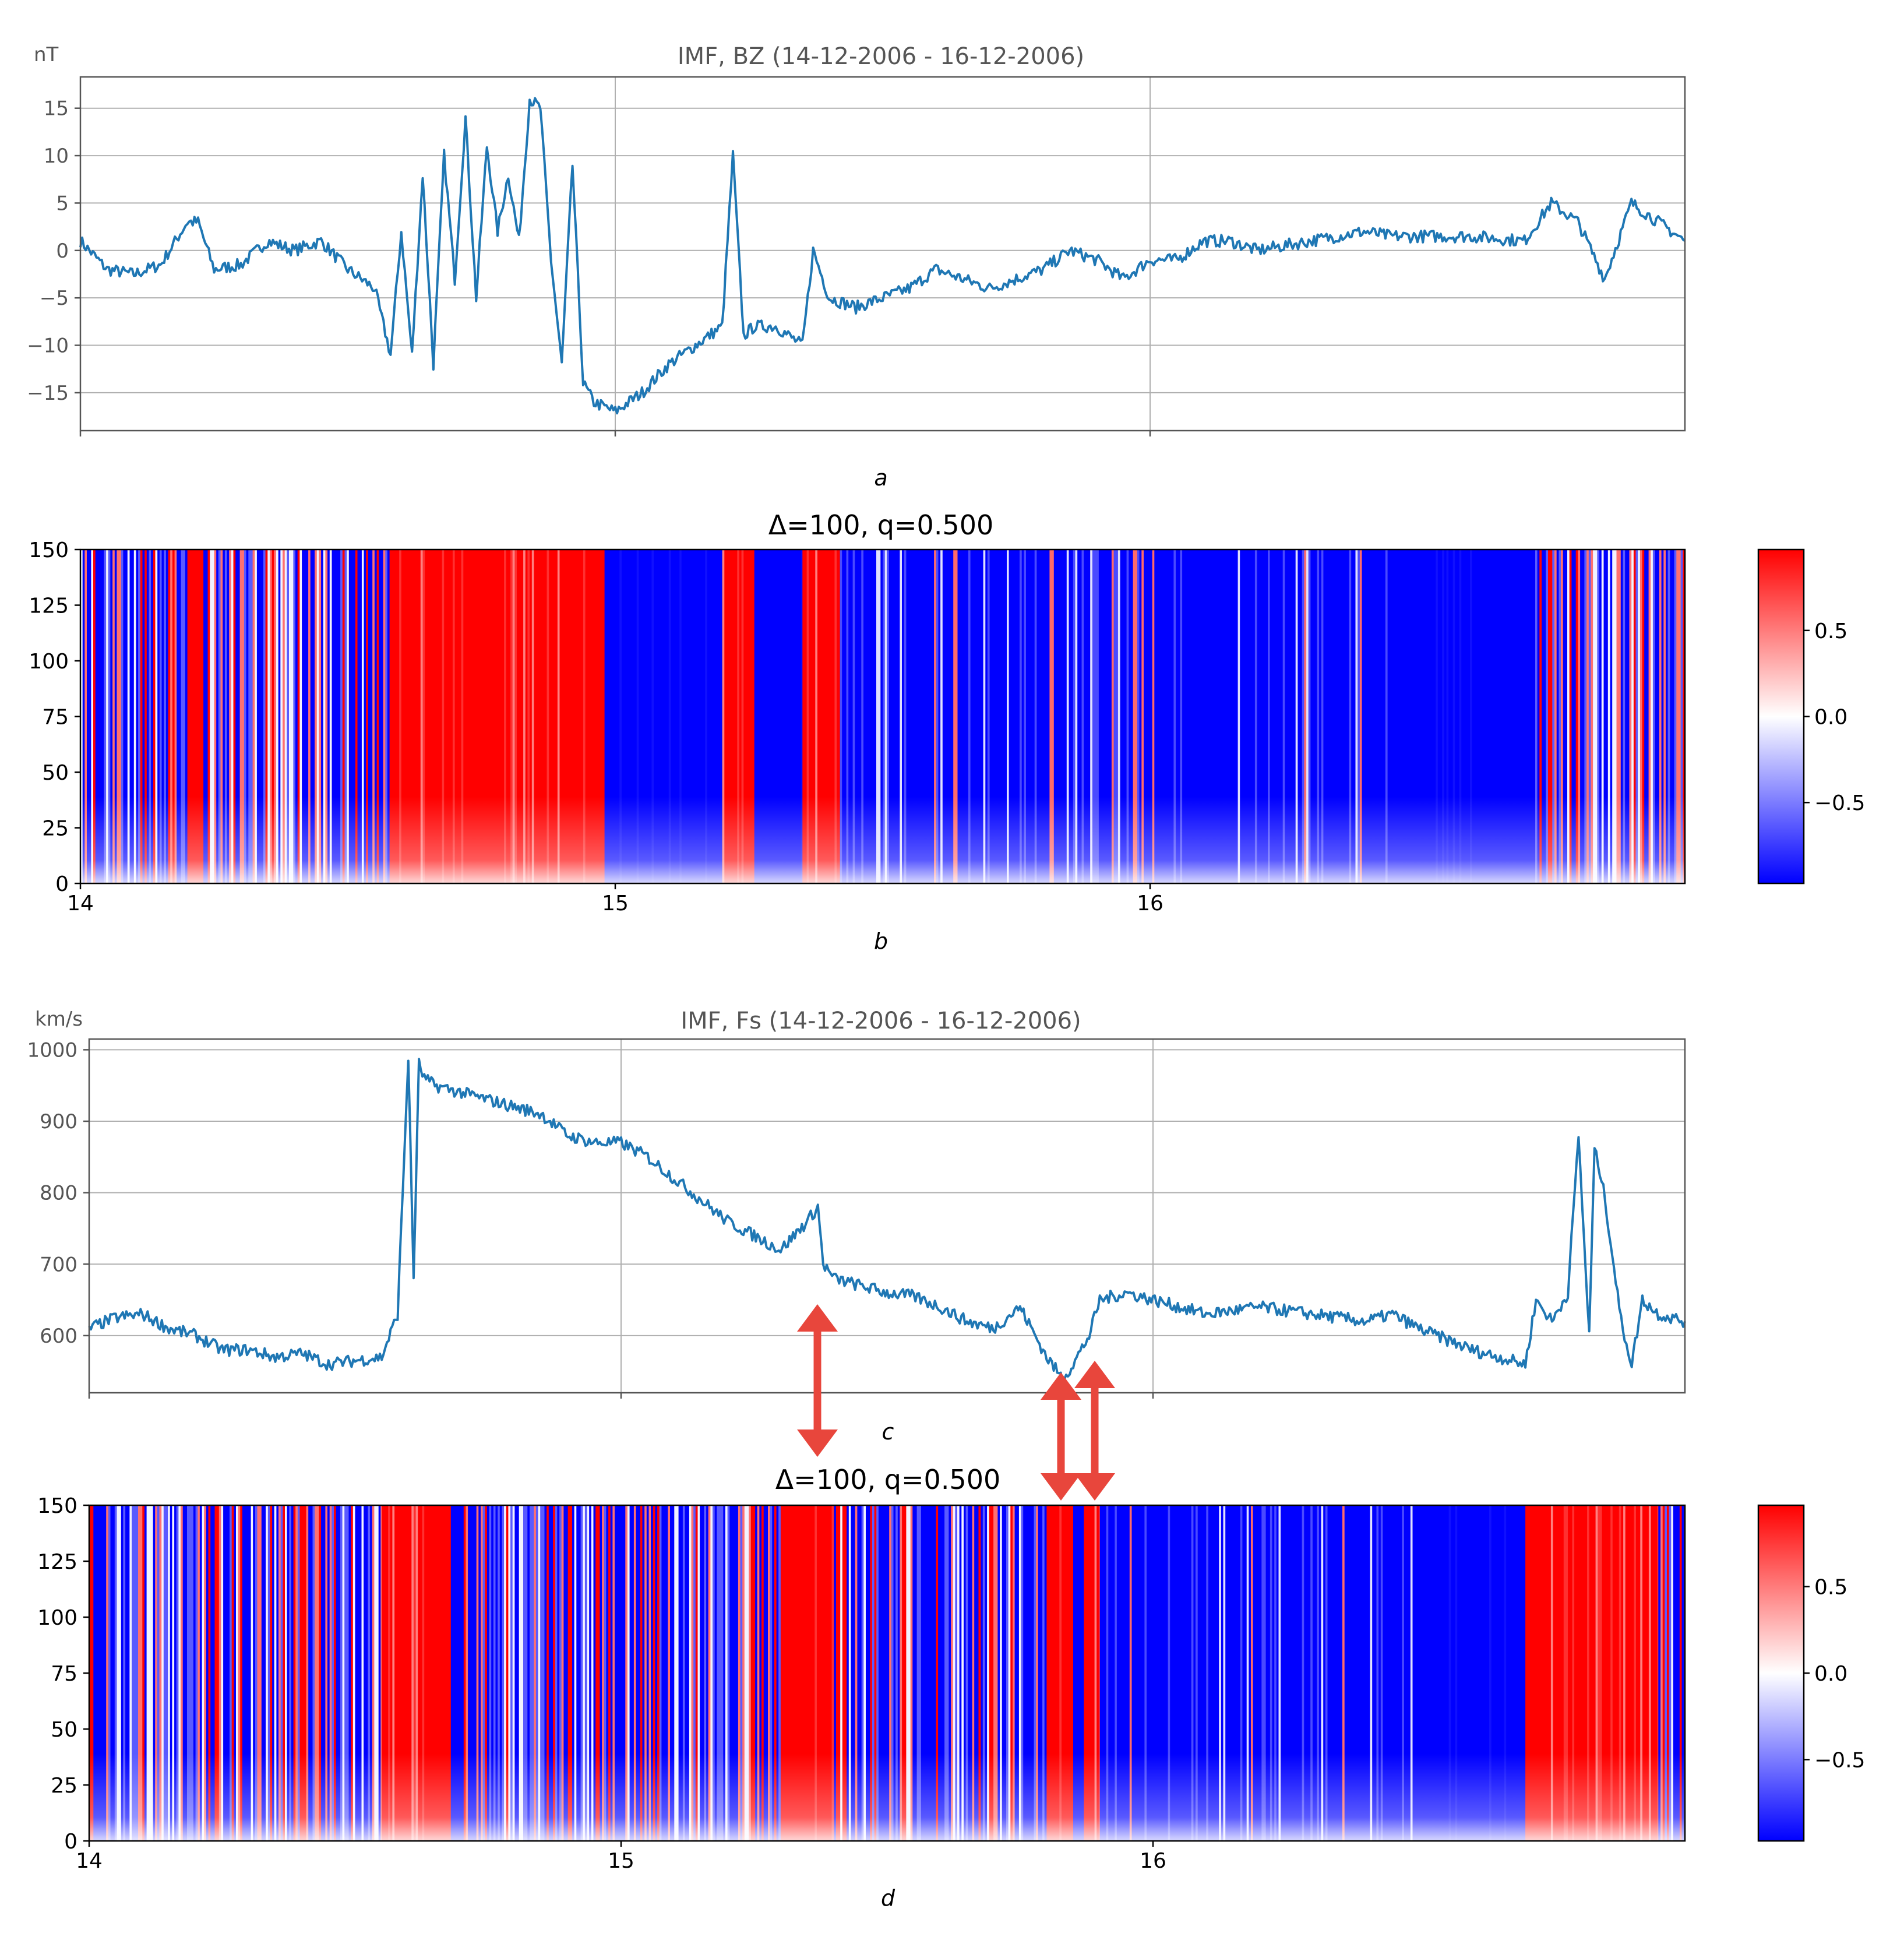 The width and height of the screenshot is (1904, 1933). I want to click on panel-d-colorbar-ticks: 0.5 0.0 −0.5, so click(1834, 1674).